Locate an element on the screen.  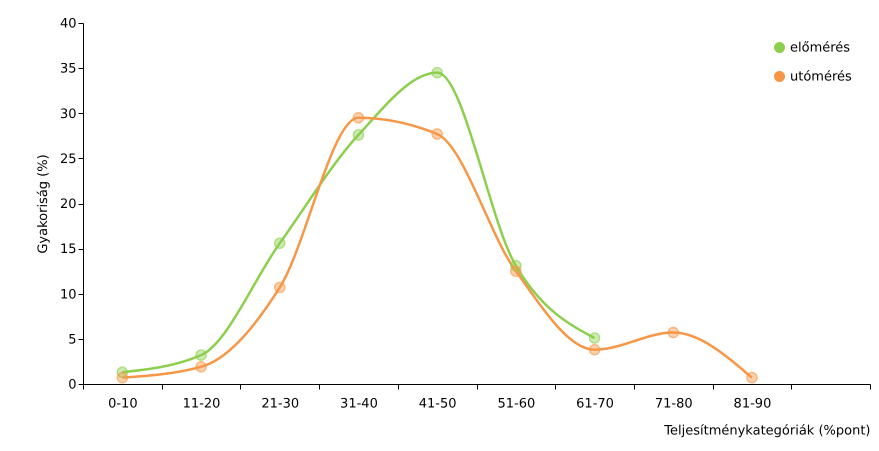
x-tick-label: 61-70 is located at coordinates (595, 404).